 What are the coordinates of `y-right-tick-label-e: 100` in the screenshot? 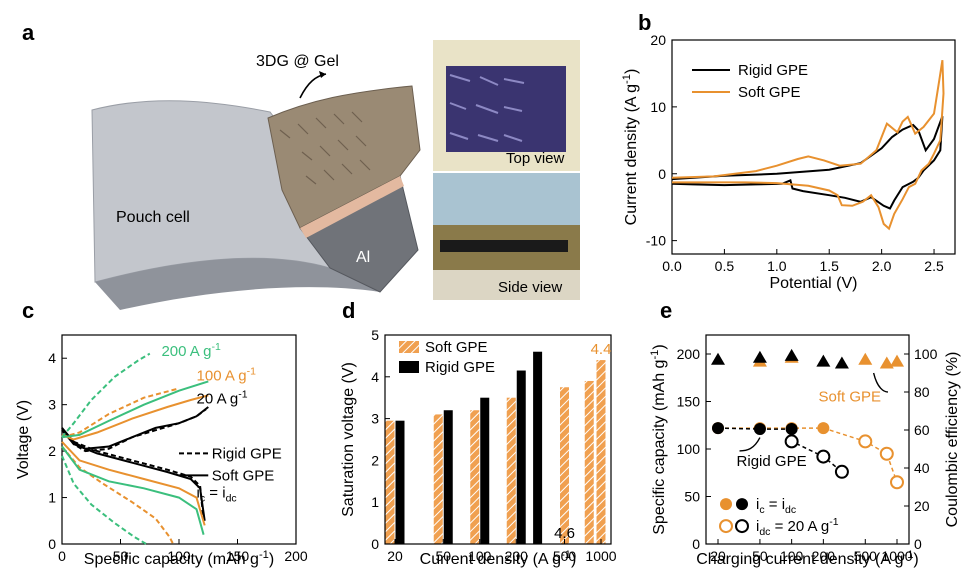 It's located at (926, 354).